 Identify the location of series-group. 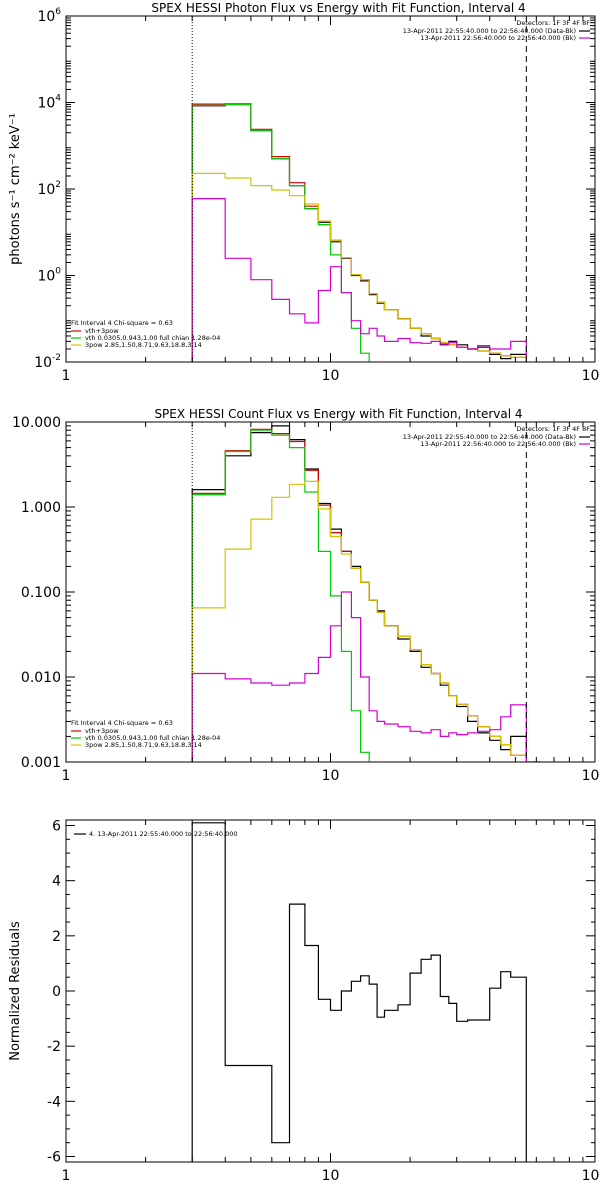
(359, 232).